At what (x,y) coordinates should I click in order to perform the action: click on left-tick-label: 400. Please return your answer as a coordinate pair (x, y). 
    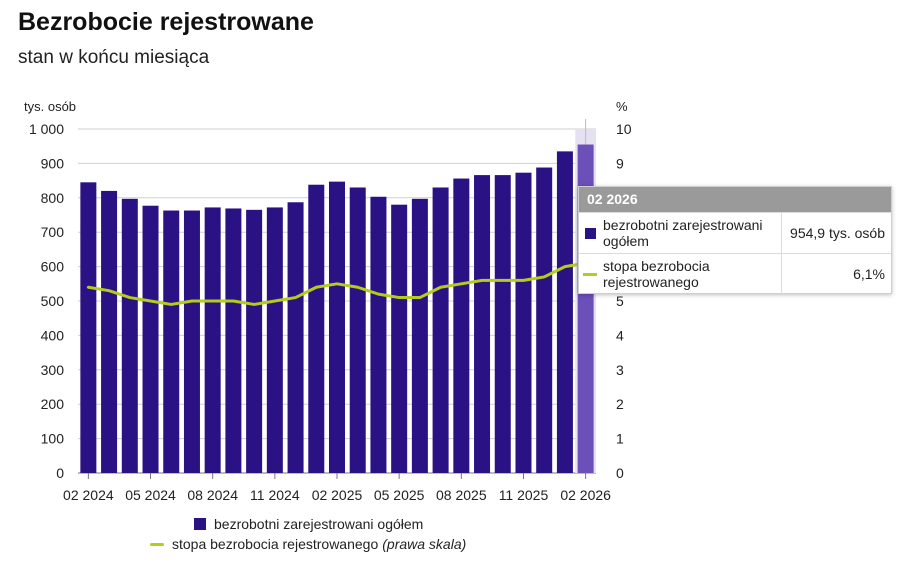
    Looking at the image, I should click on (53, 335).